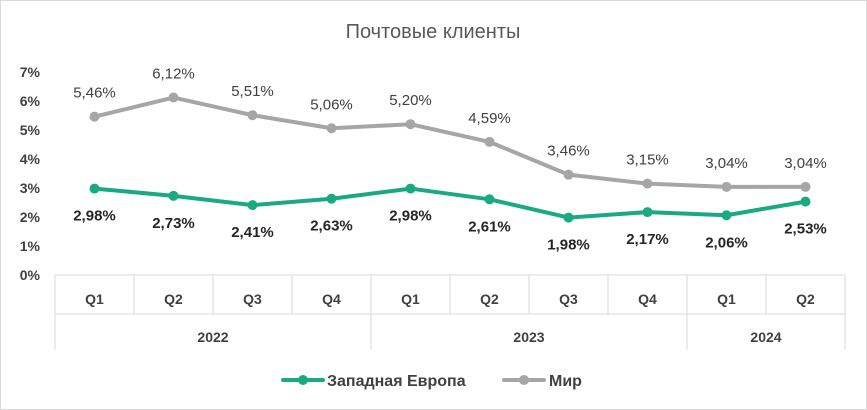 This screenshot has width=867, height=410. Describe the element at coordinates (565, 381) in the screenshot. I see `legend-label: Мир` at that location.